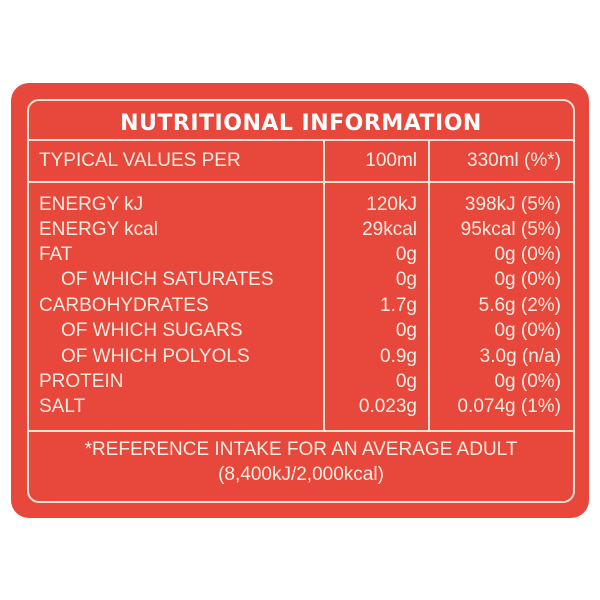 The image size is (600, 600). Describe the element at coordinates (167, 279) in the screenshot. I see `row-label: OF WHICH SATURATES` at that location.